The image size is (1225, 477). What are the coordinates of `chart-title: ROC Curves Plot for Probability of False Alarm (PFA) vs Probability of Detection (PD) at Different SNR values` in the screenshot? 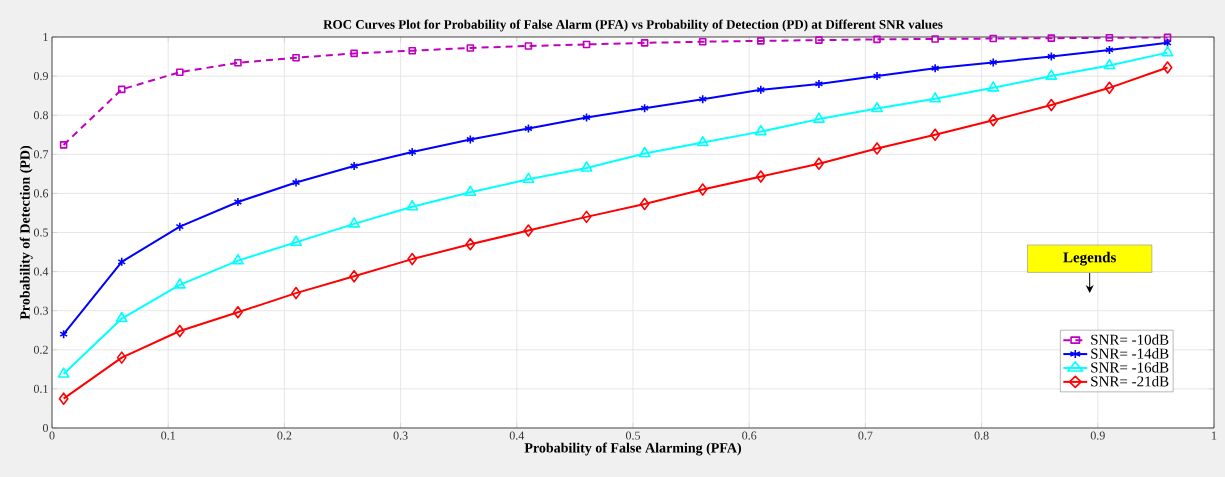 It's located at (633, 25).